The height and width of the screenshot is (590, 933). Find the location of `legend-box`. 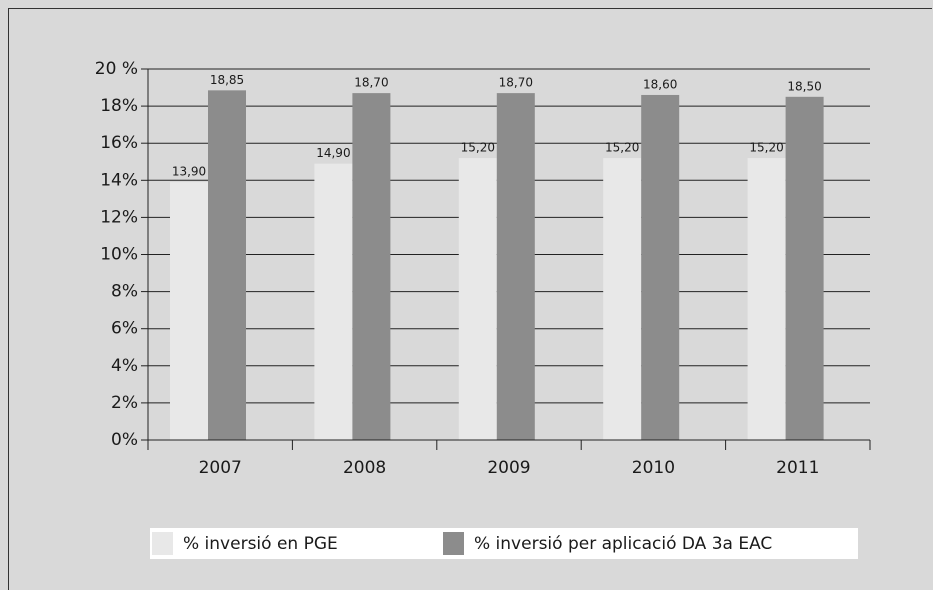

legend-box is located at coordinates (504, 543).